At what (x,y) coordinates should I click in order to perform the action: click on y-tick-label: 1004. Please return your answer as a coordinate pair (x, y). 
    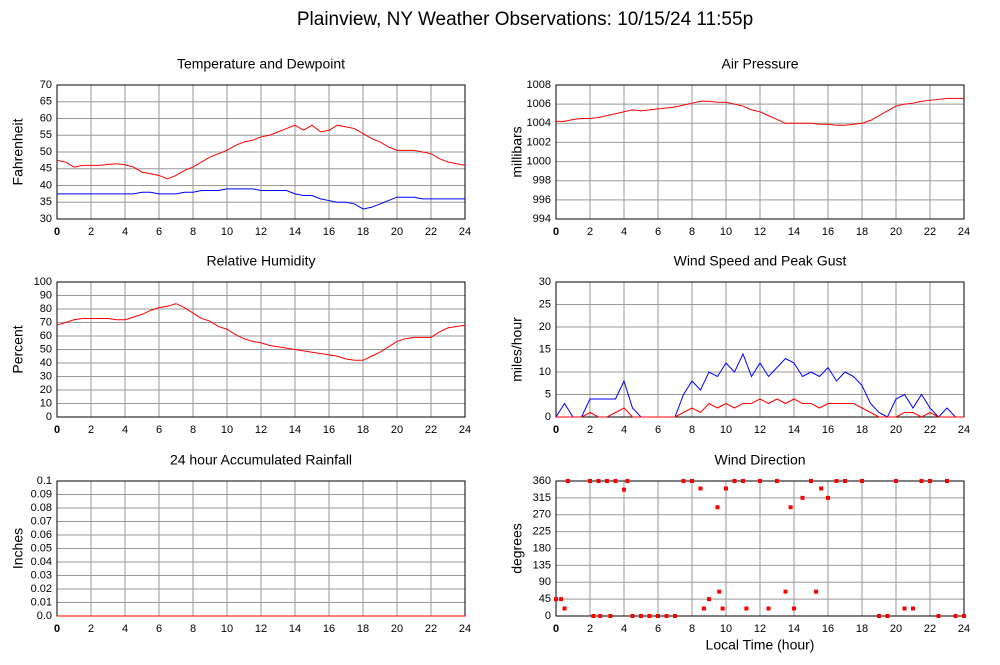
    Looking at the image, I should click on (539, 123).